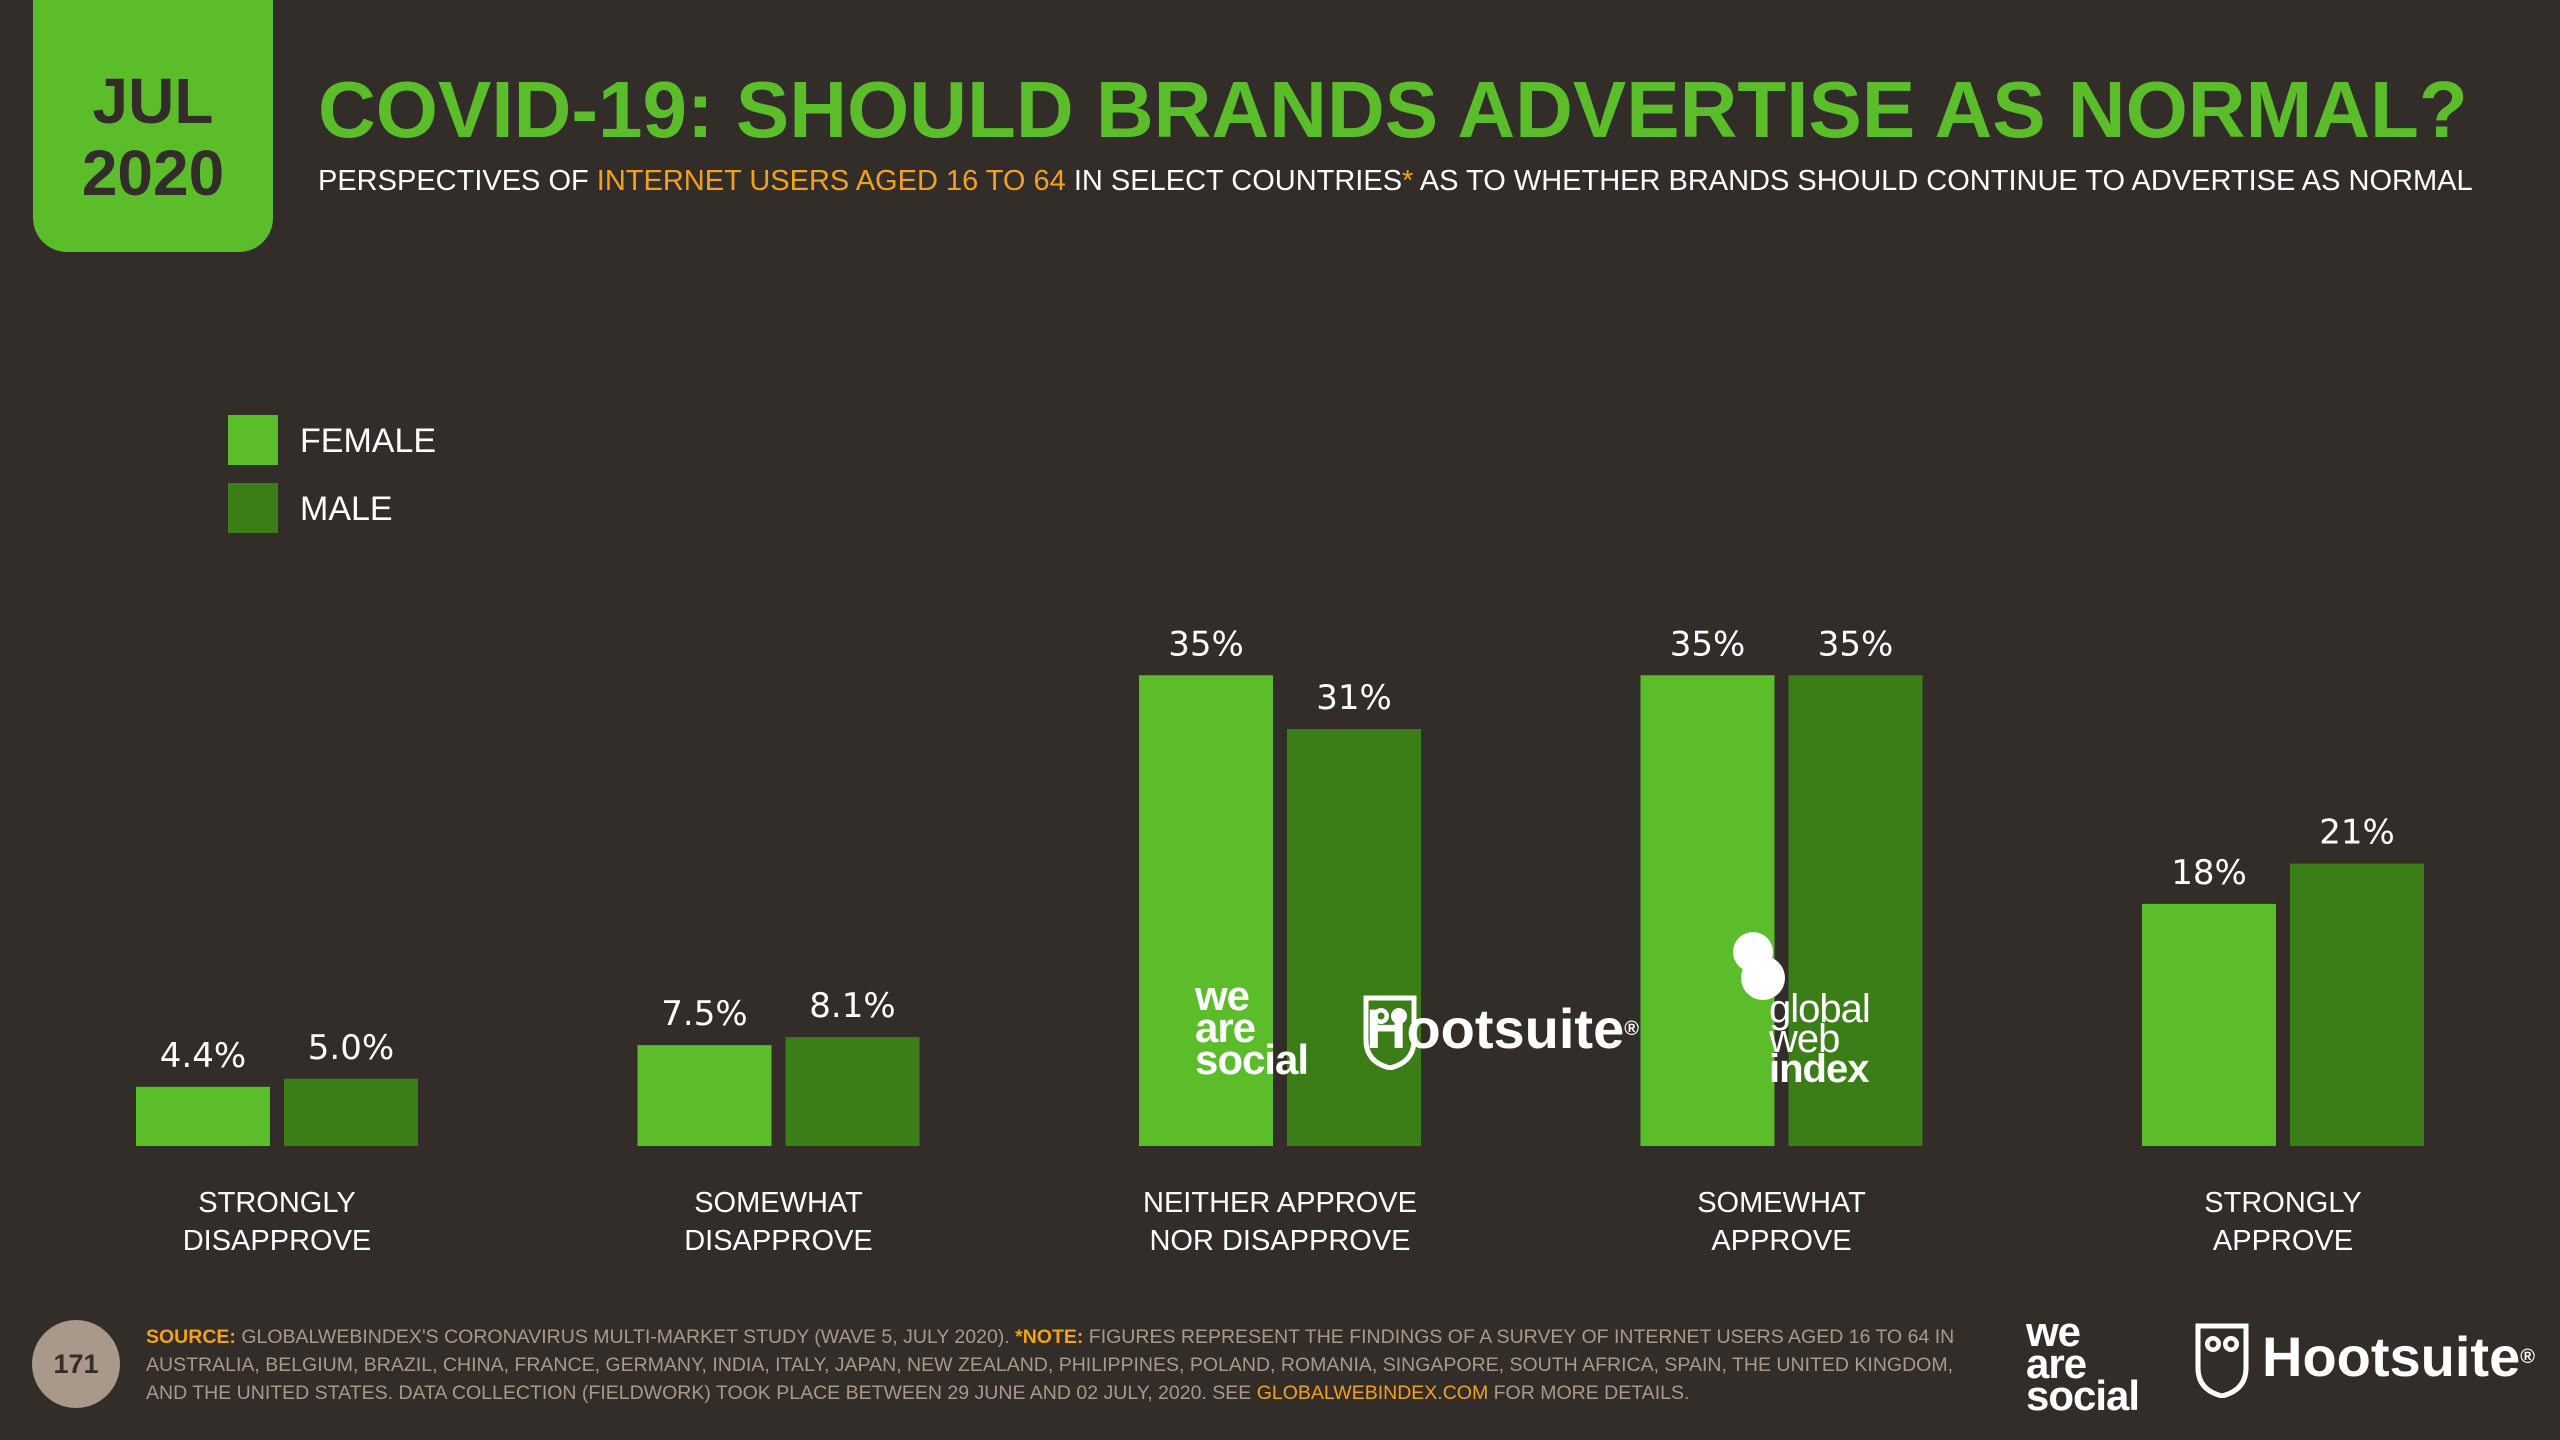 The width and height of the screenshot is (2560, 1440). I want to click on note-label: *NOTE:, so click(1049, 1337).